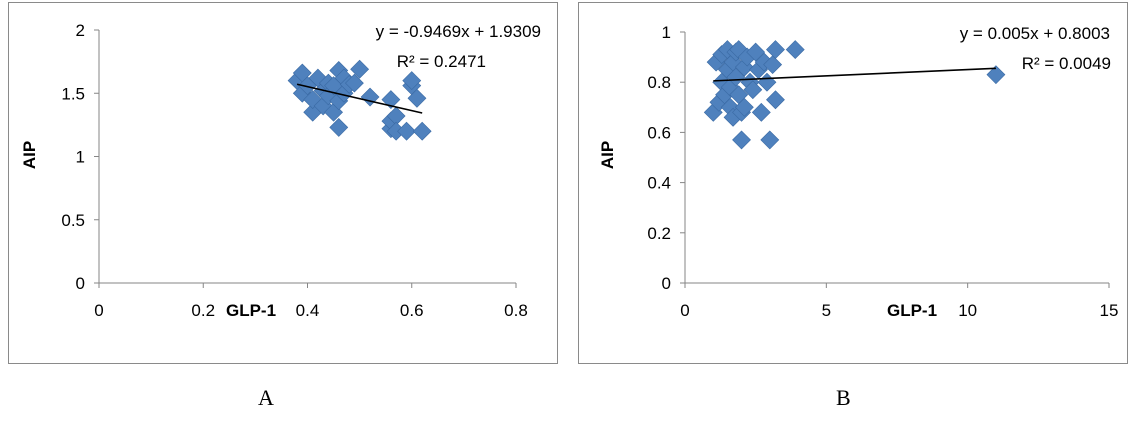 The height and width of the screenshot is (423, 1130). I want to click on x-tick-label: 15, so click(1109, 310).